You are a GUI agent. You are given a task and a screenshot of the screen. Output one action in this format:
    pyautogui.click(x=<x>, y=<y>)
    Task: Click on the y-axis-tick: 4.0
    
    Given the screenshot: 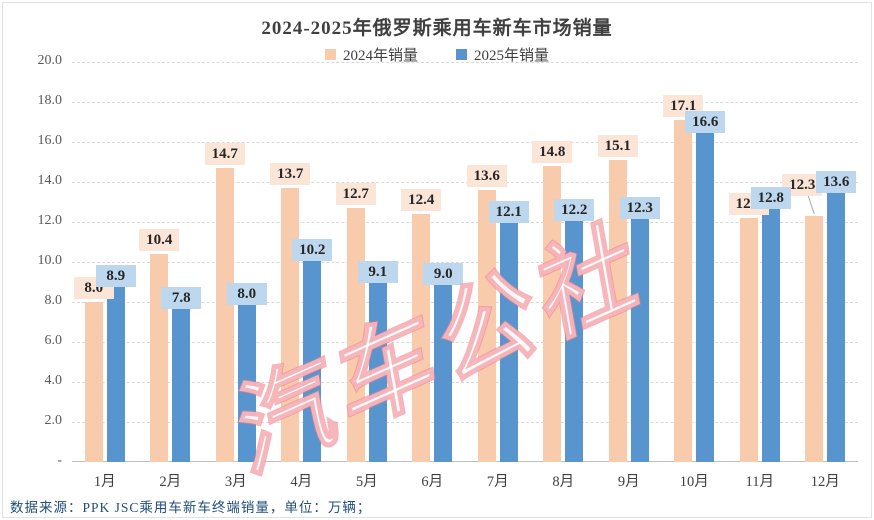 What is the action you would take?
    pyautogui.click(x=53, y=380)
    